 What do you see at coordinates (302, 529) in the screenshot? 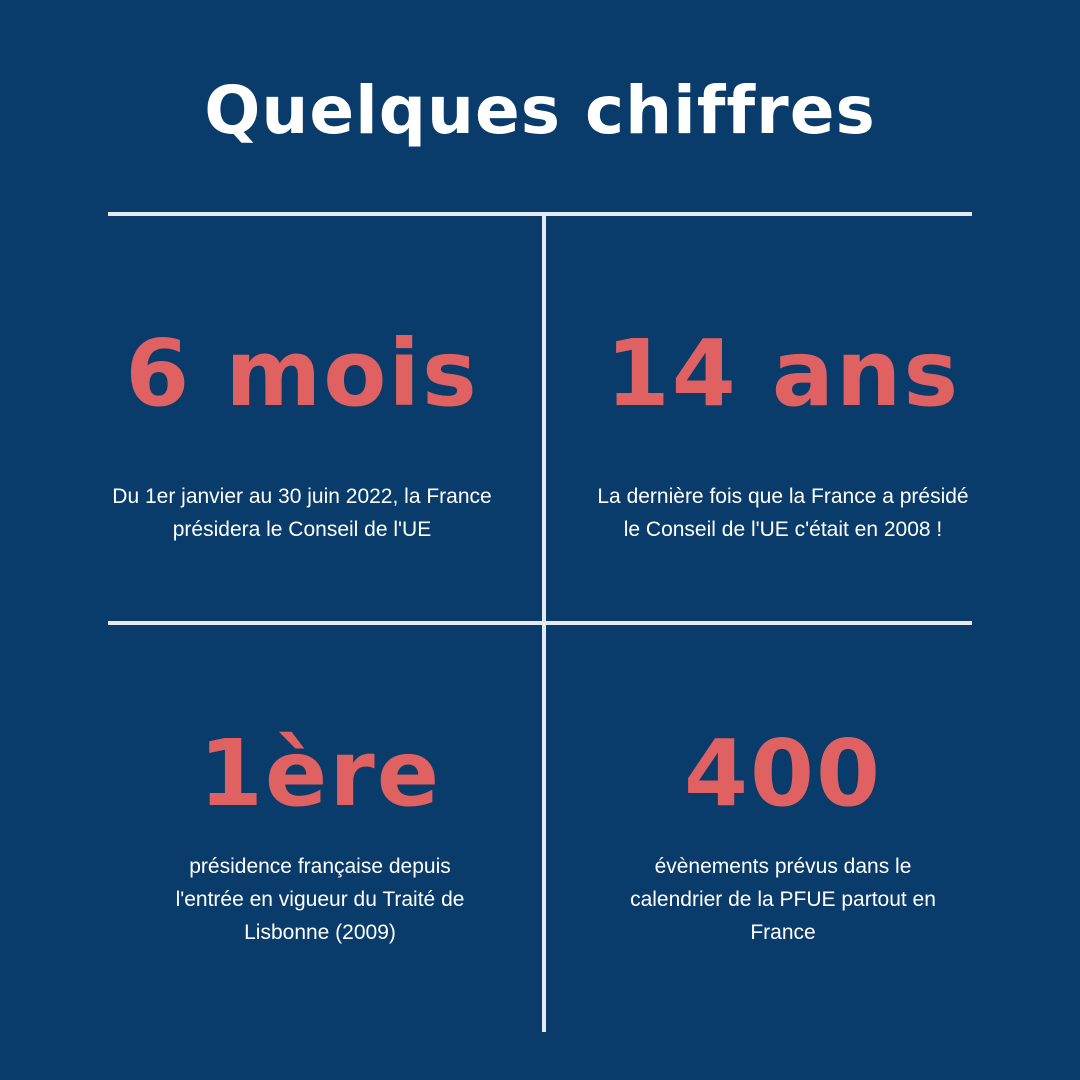
I see `fact-line: présidera le Conseil de l'UE` at bounding box center [302, 529].